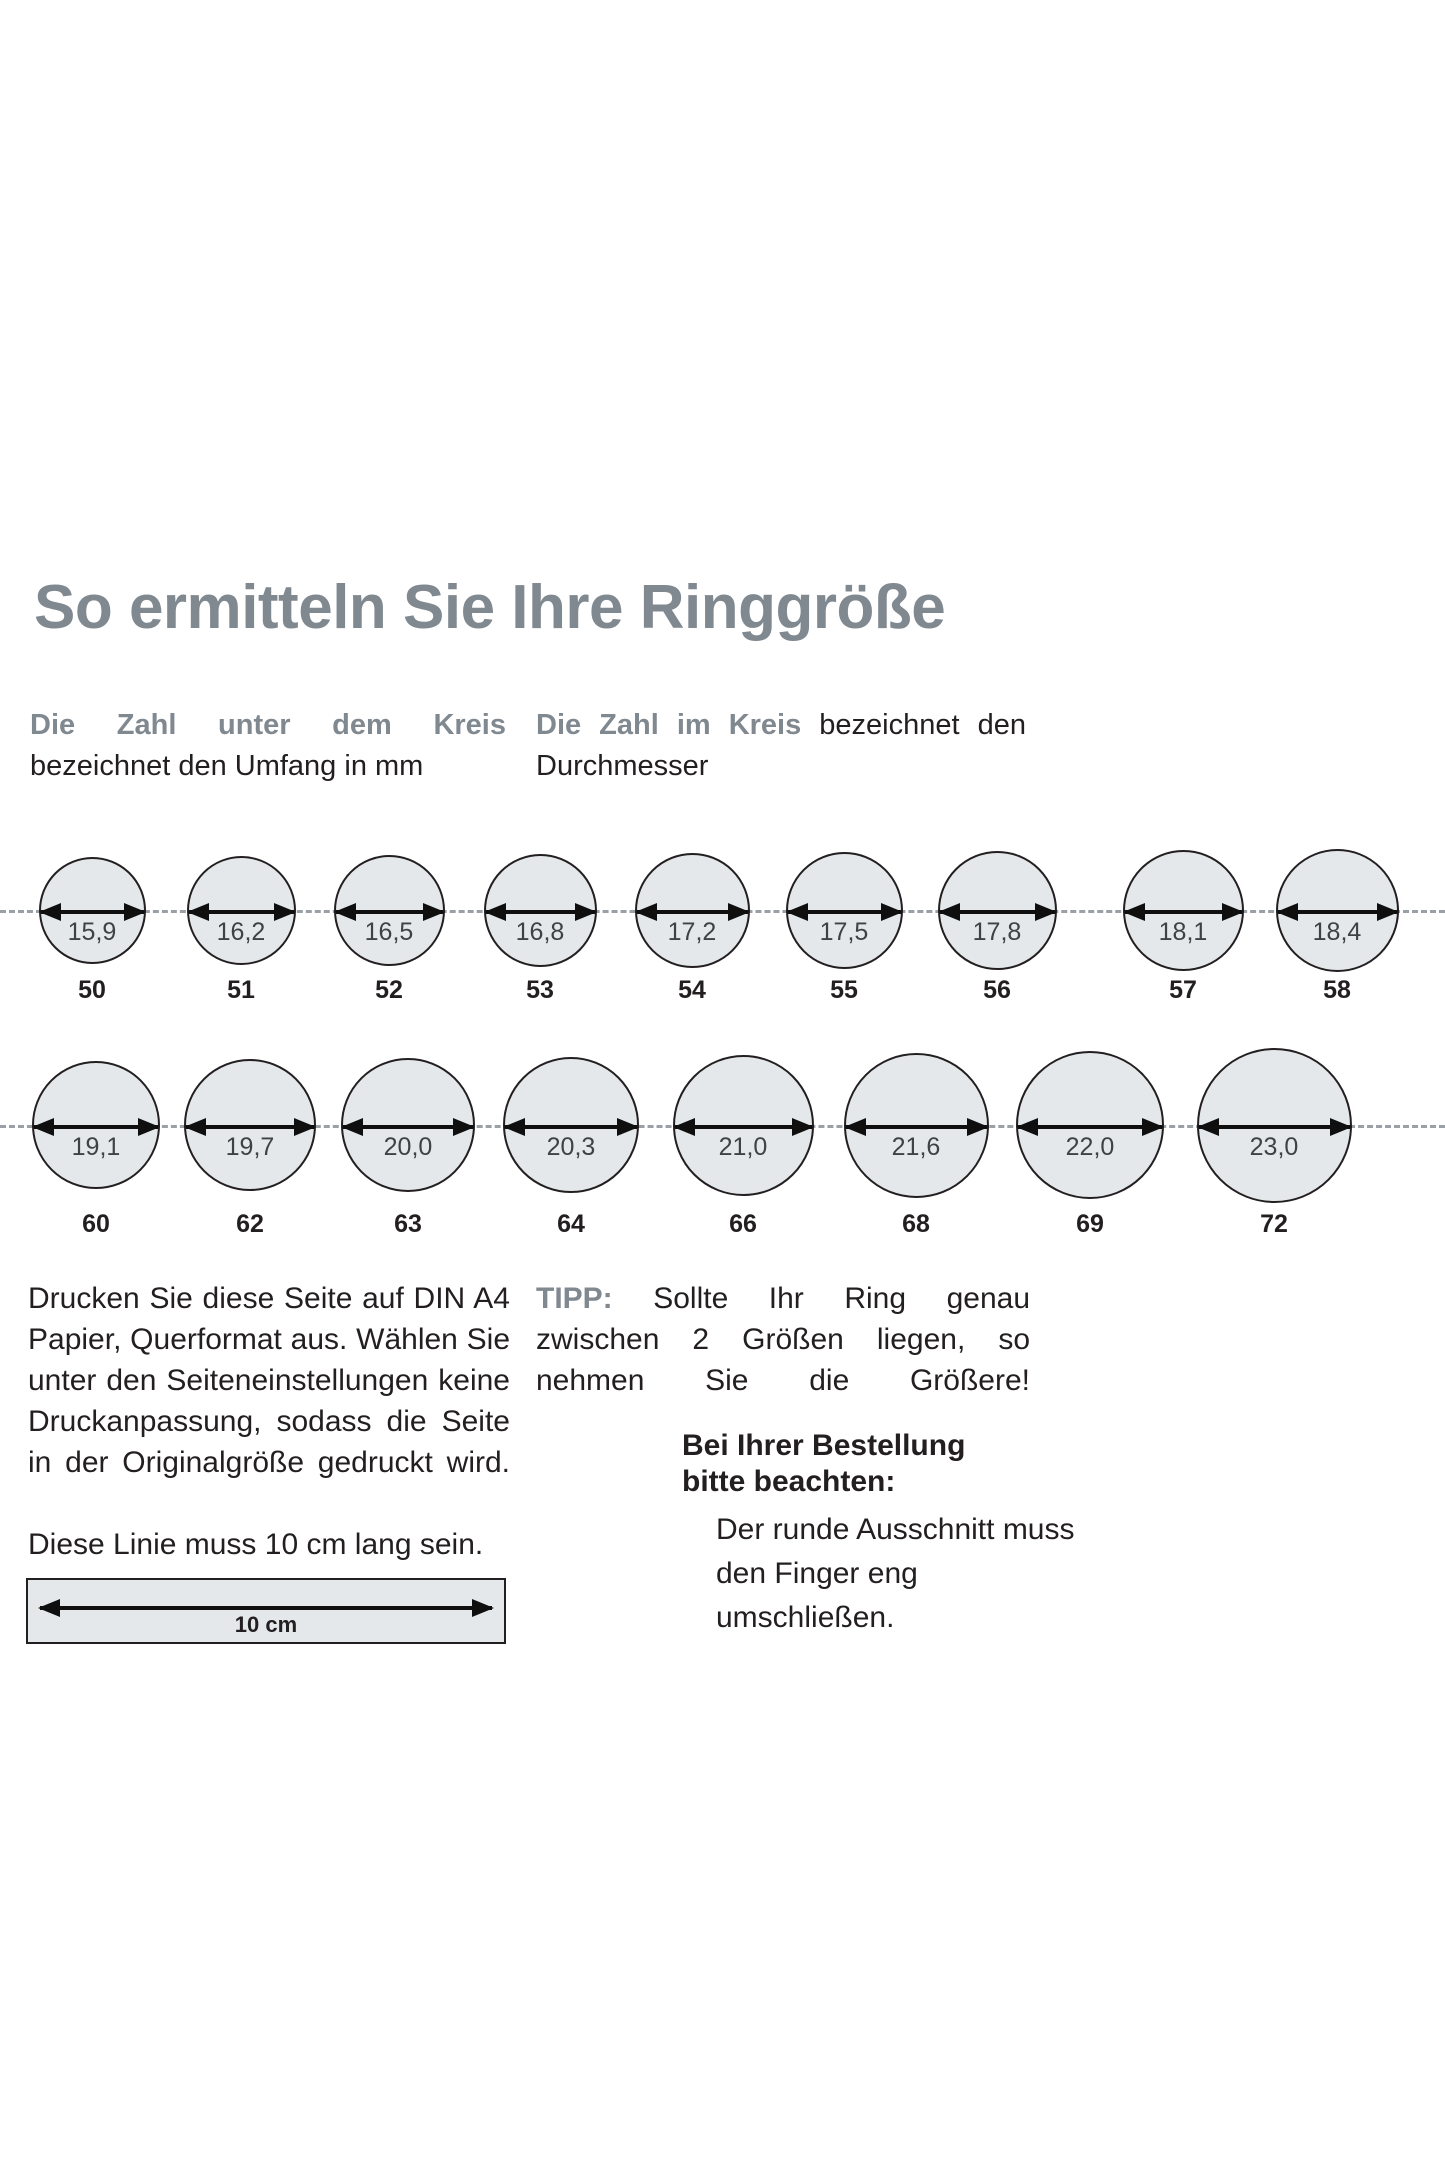 This screenshot has height=2168, width=1445. I want to click on subtitle-diameter-rest: bezeichnet den Durchmesser, so click(781, 745).